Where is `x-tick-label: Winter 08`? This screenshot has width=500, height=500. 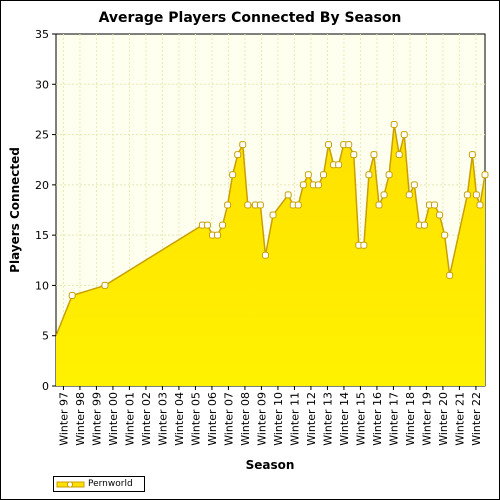 x-tick-label: Winter 08 is located at coordinates (245, 419).